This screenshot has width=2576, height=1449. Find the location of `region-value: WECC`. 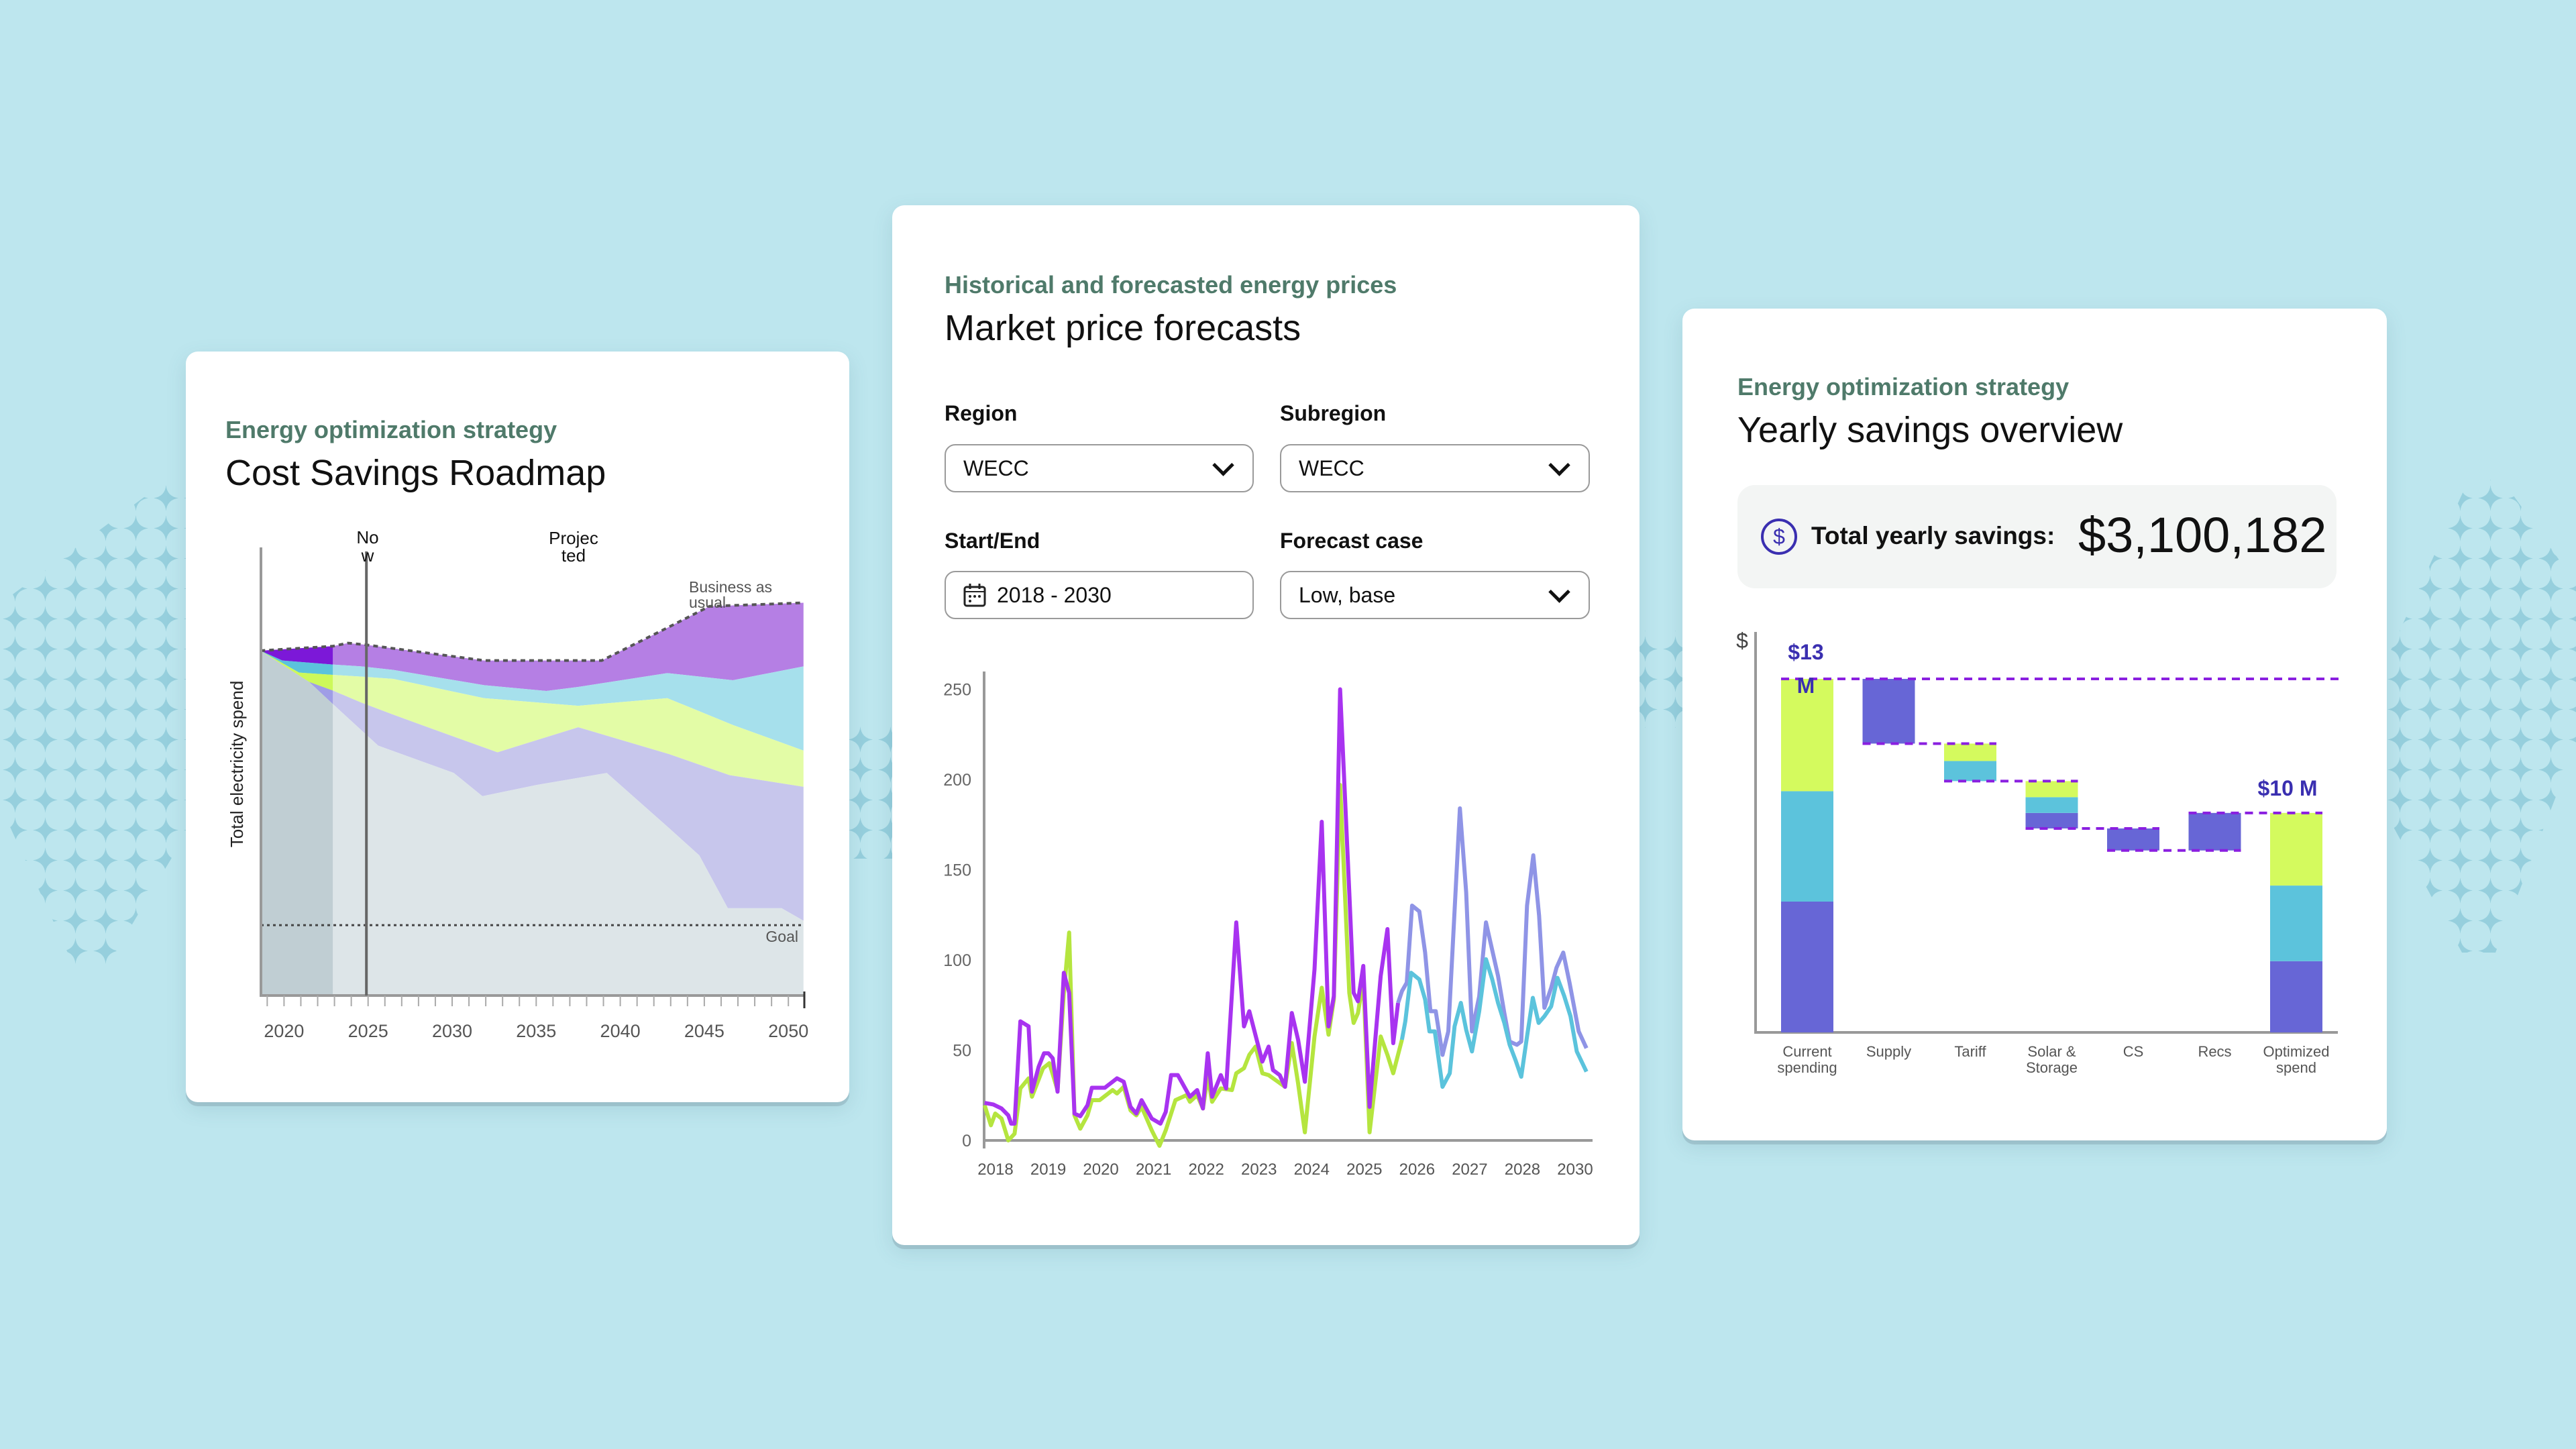

region-value: WECC is located at coordinates (996, 467).